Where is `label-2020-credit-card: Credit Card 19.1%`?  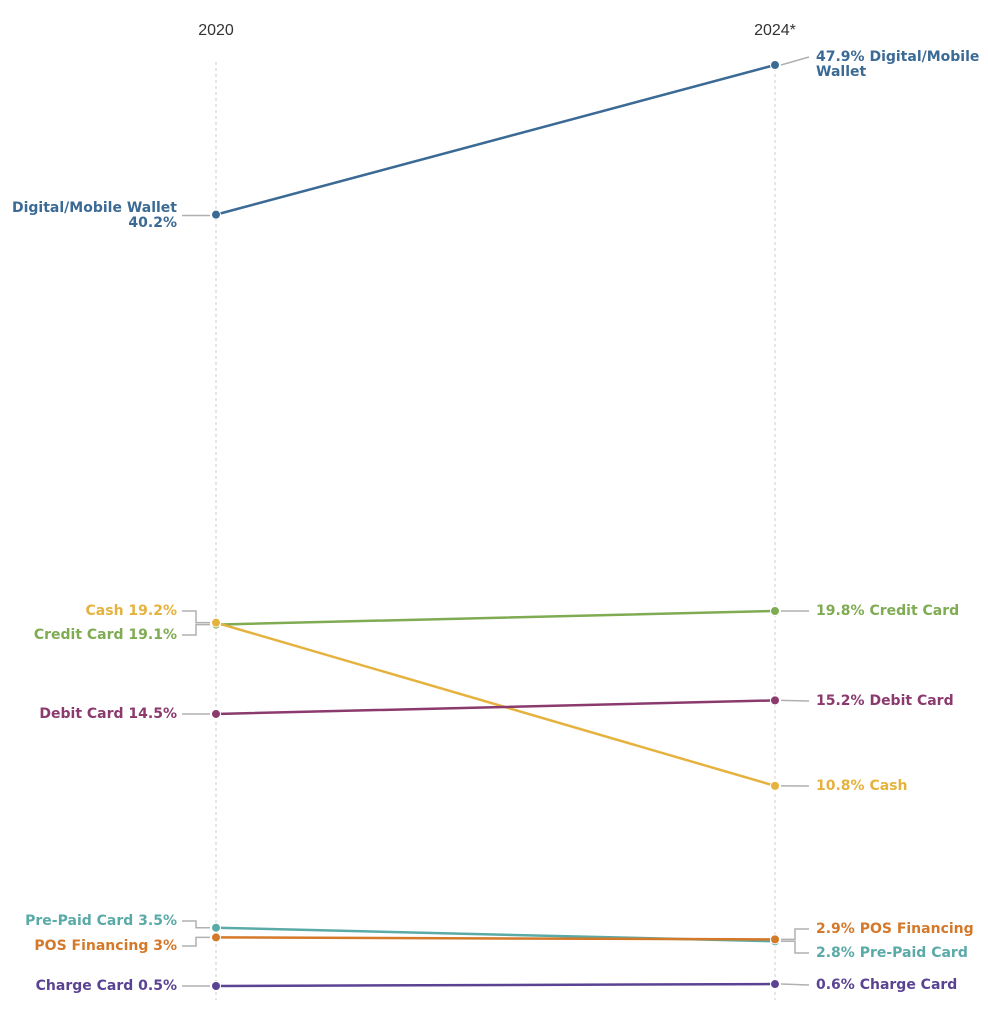
label-2020-credit-card: Credit Card 19.1% is located at coordinates (105, 635).